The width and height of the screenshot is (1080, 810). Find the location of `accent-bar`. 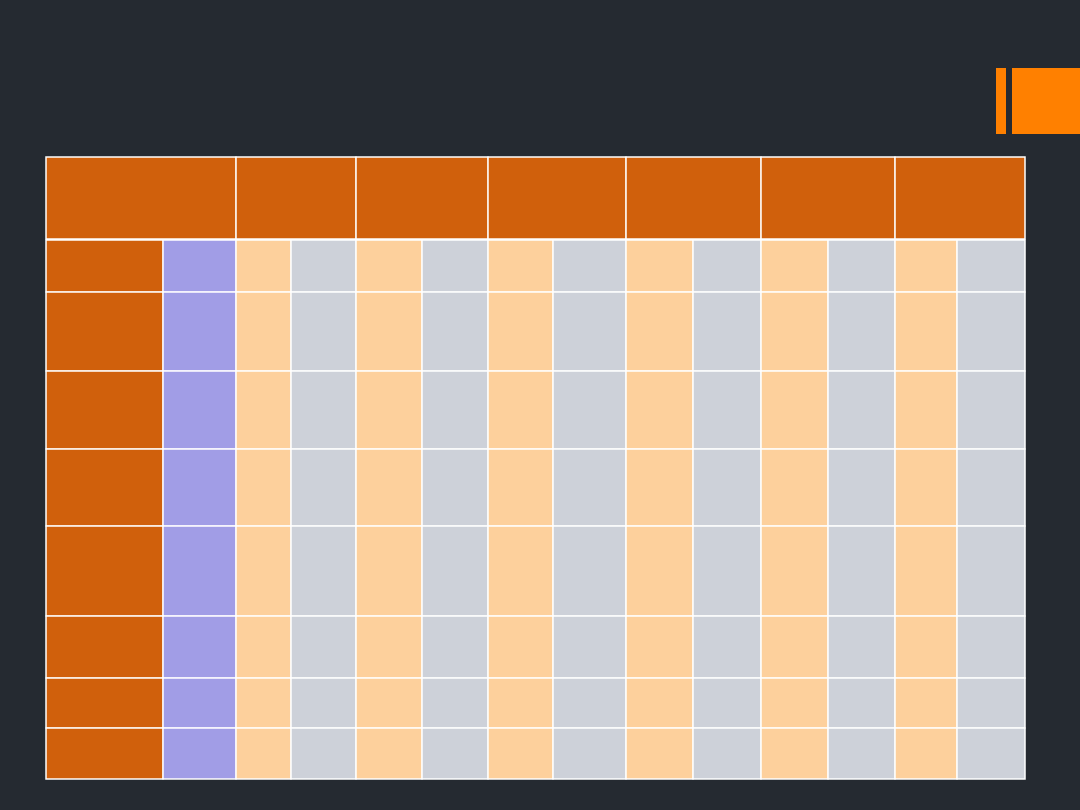

accent-bar is located at coordinates (1001, 101).